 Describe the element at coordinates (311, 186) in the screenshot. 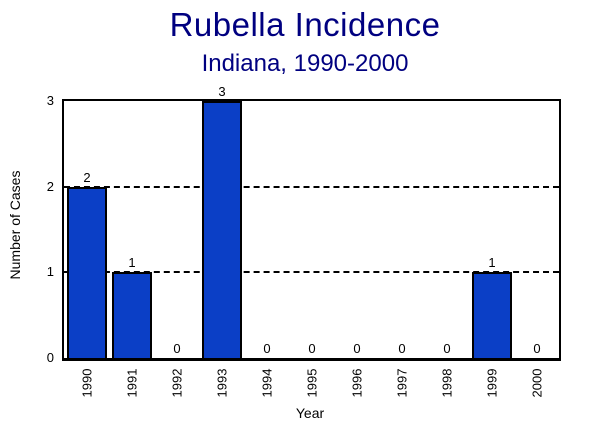

I see `gridline-y2` at that location.